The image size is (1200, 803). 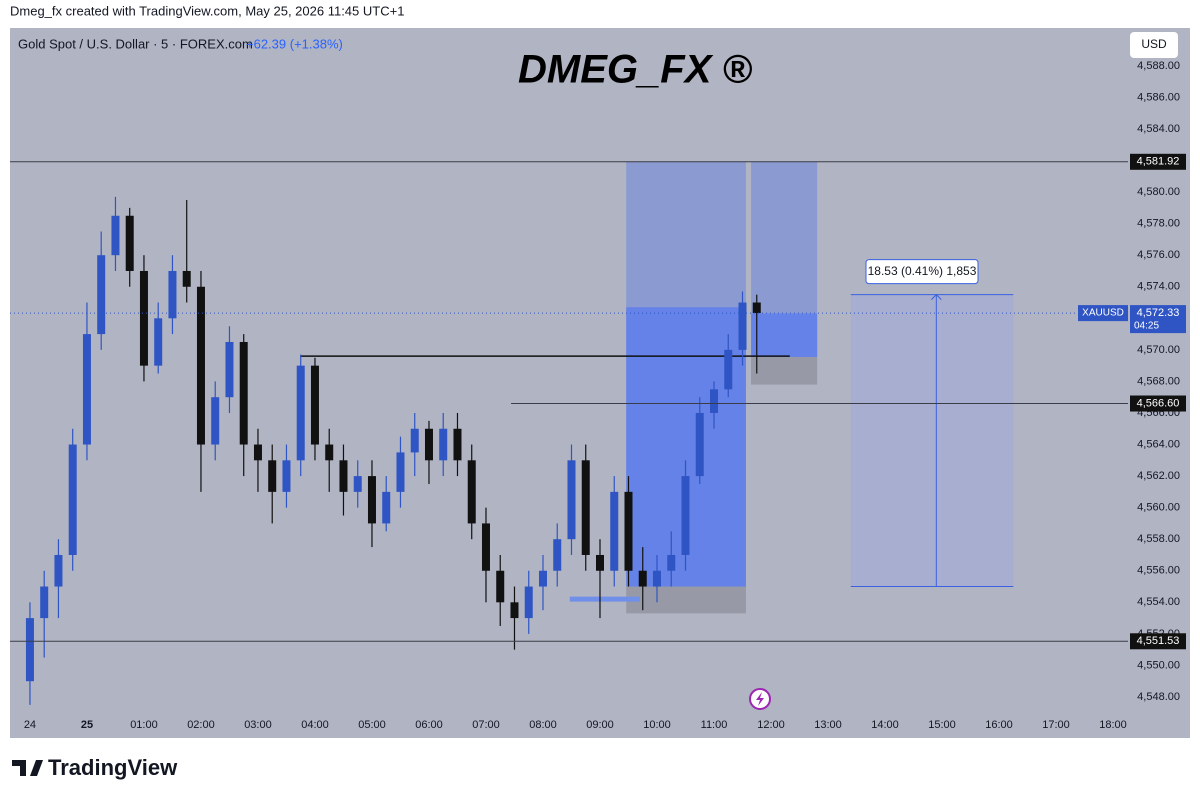 I want to click on event-icon-bolt, so click(x=760, y=699).